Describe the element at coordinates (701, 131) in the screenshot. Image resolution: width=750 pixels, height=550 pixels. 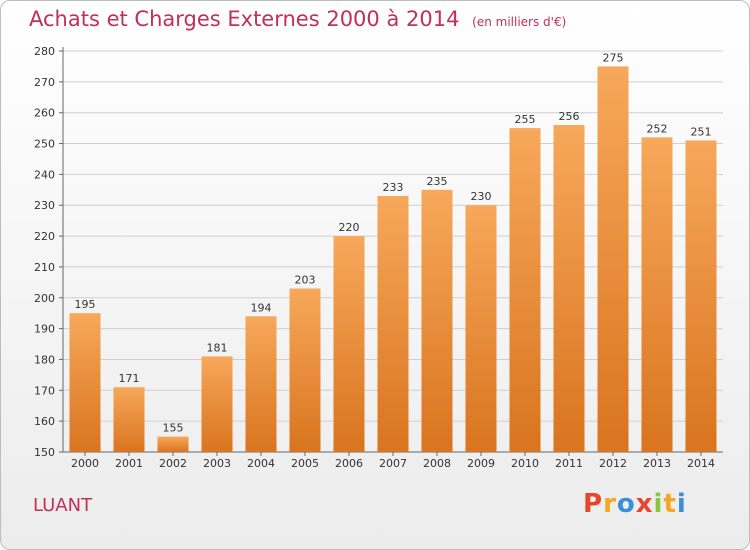
I see `value-label-2014: 251` at that location.